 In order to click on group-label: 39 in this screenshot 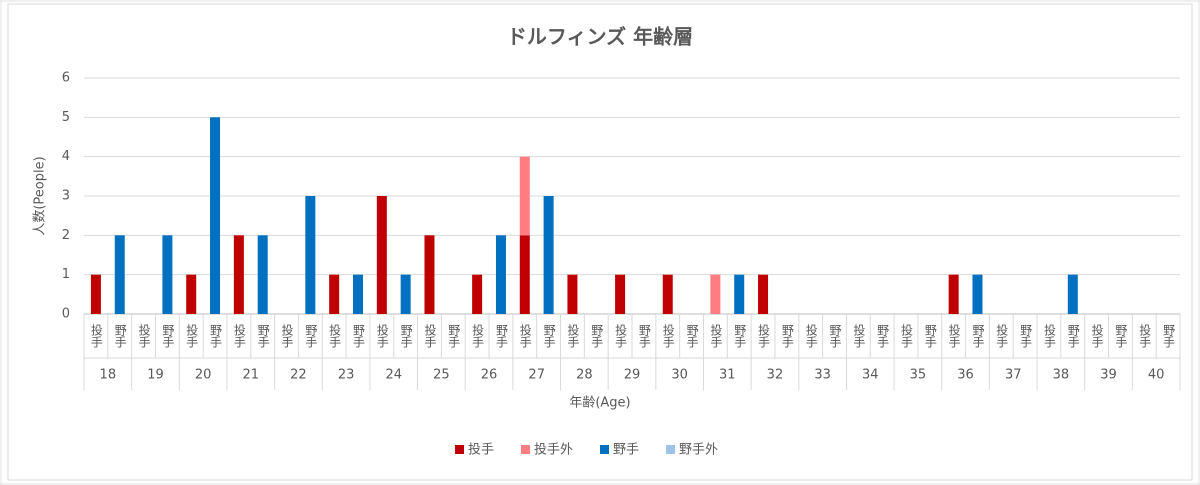, I will do `click(1108, 375)`.